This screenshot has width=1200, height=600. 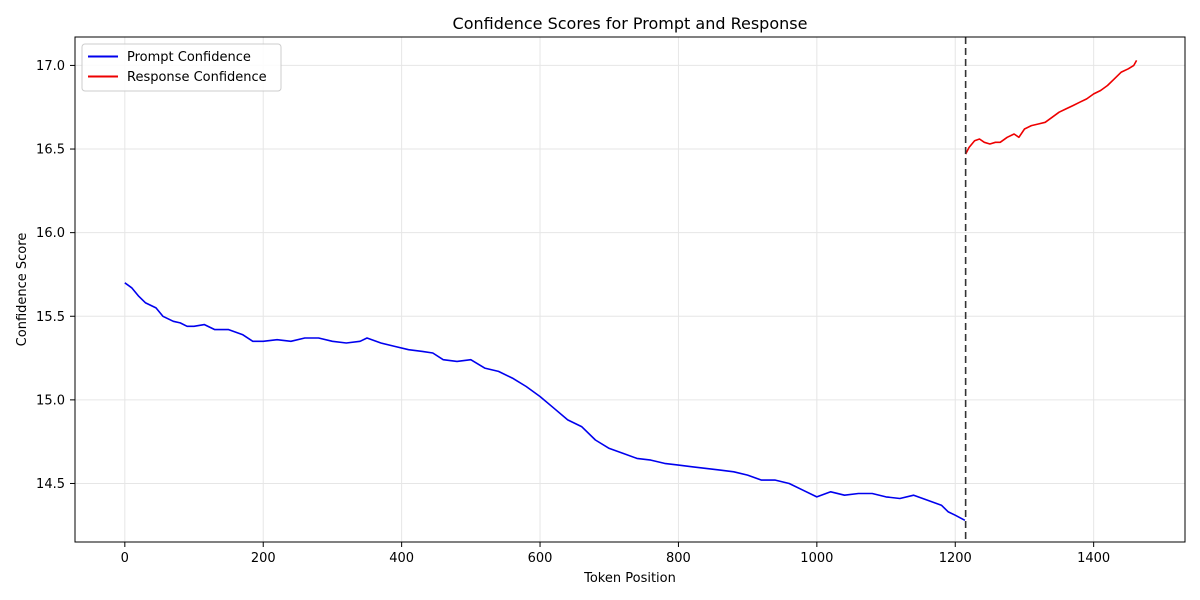 What do you see at coordinates (50, 233) in the screenshot?
I see `y-tick-label: 16.0` at bounding box center [50, 233].